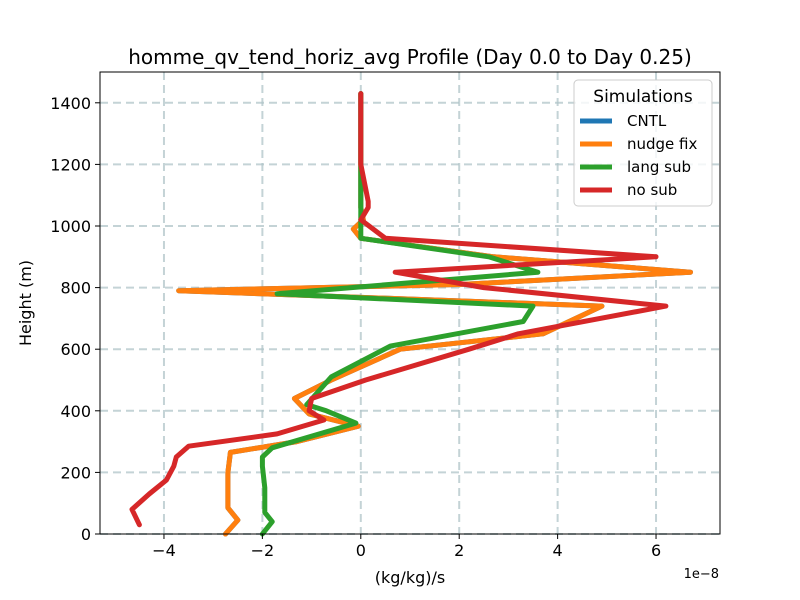  Describe the element at coordinates (75, 411) in the screenshot. I see `y-tick-label: 400` at that location.